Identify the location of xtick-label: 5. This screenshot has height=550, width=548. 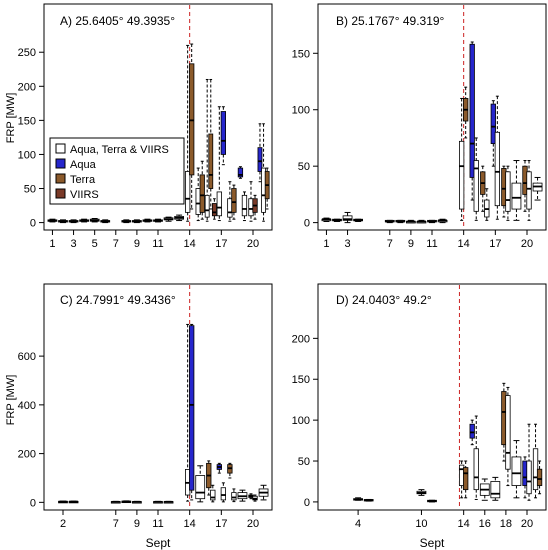
(95, 244).